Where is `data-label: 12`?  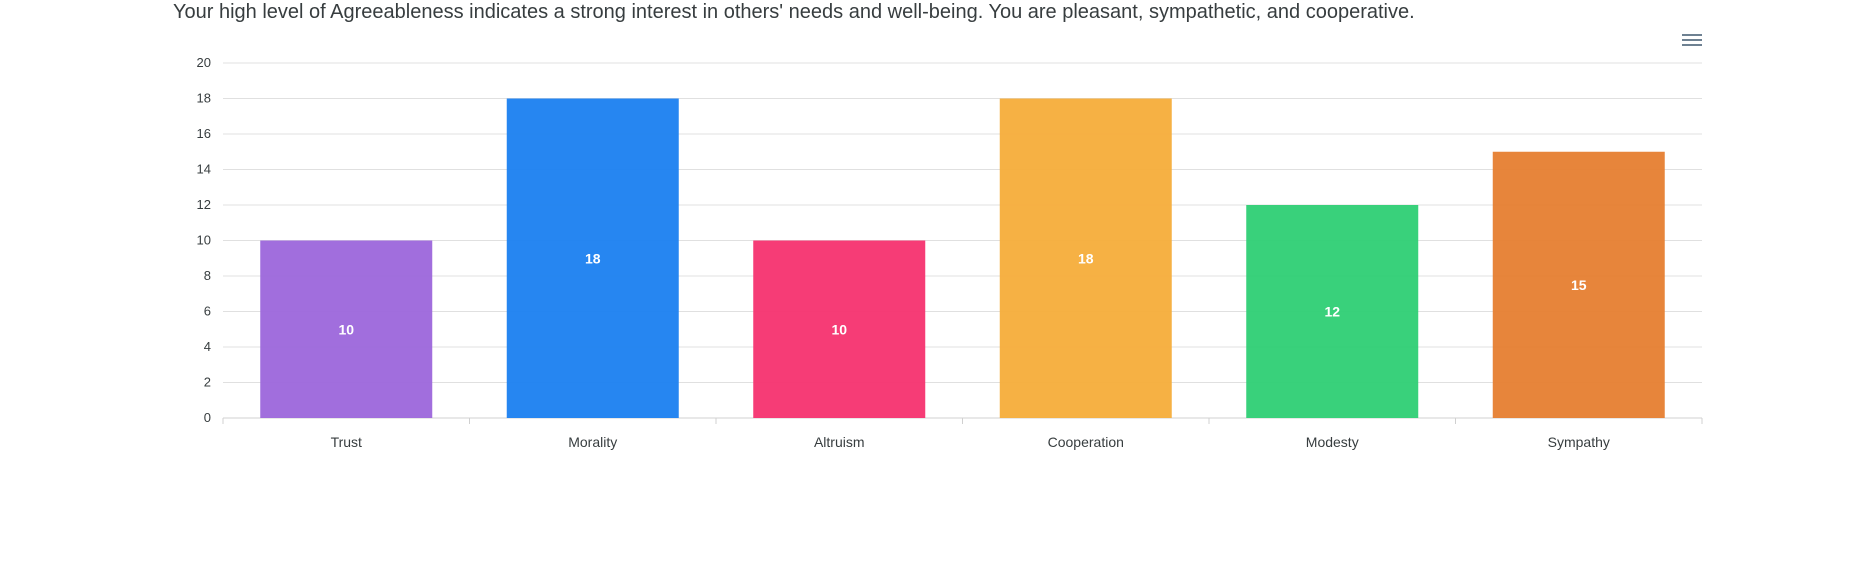 data-label: 12 is located at coordinates (1332, 312).